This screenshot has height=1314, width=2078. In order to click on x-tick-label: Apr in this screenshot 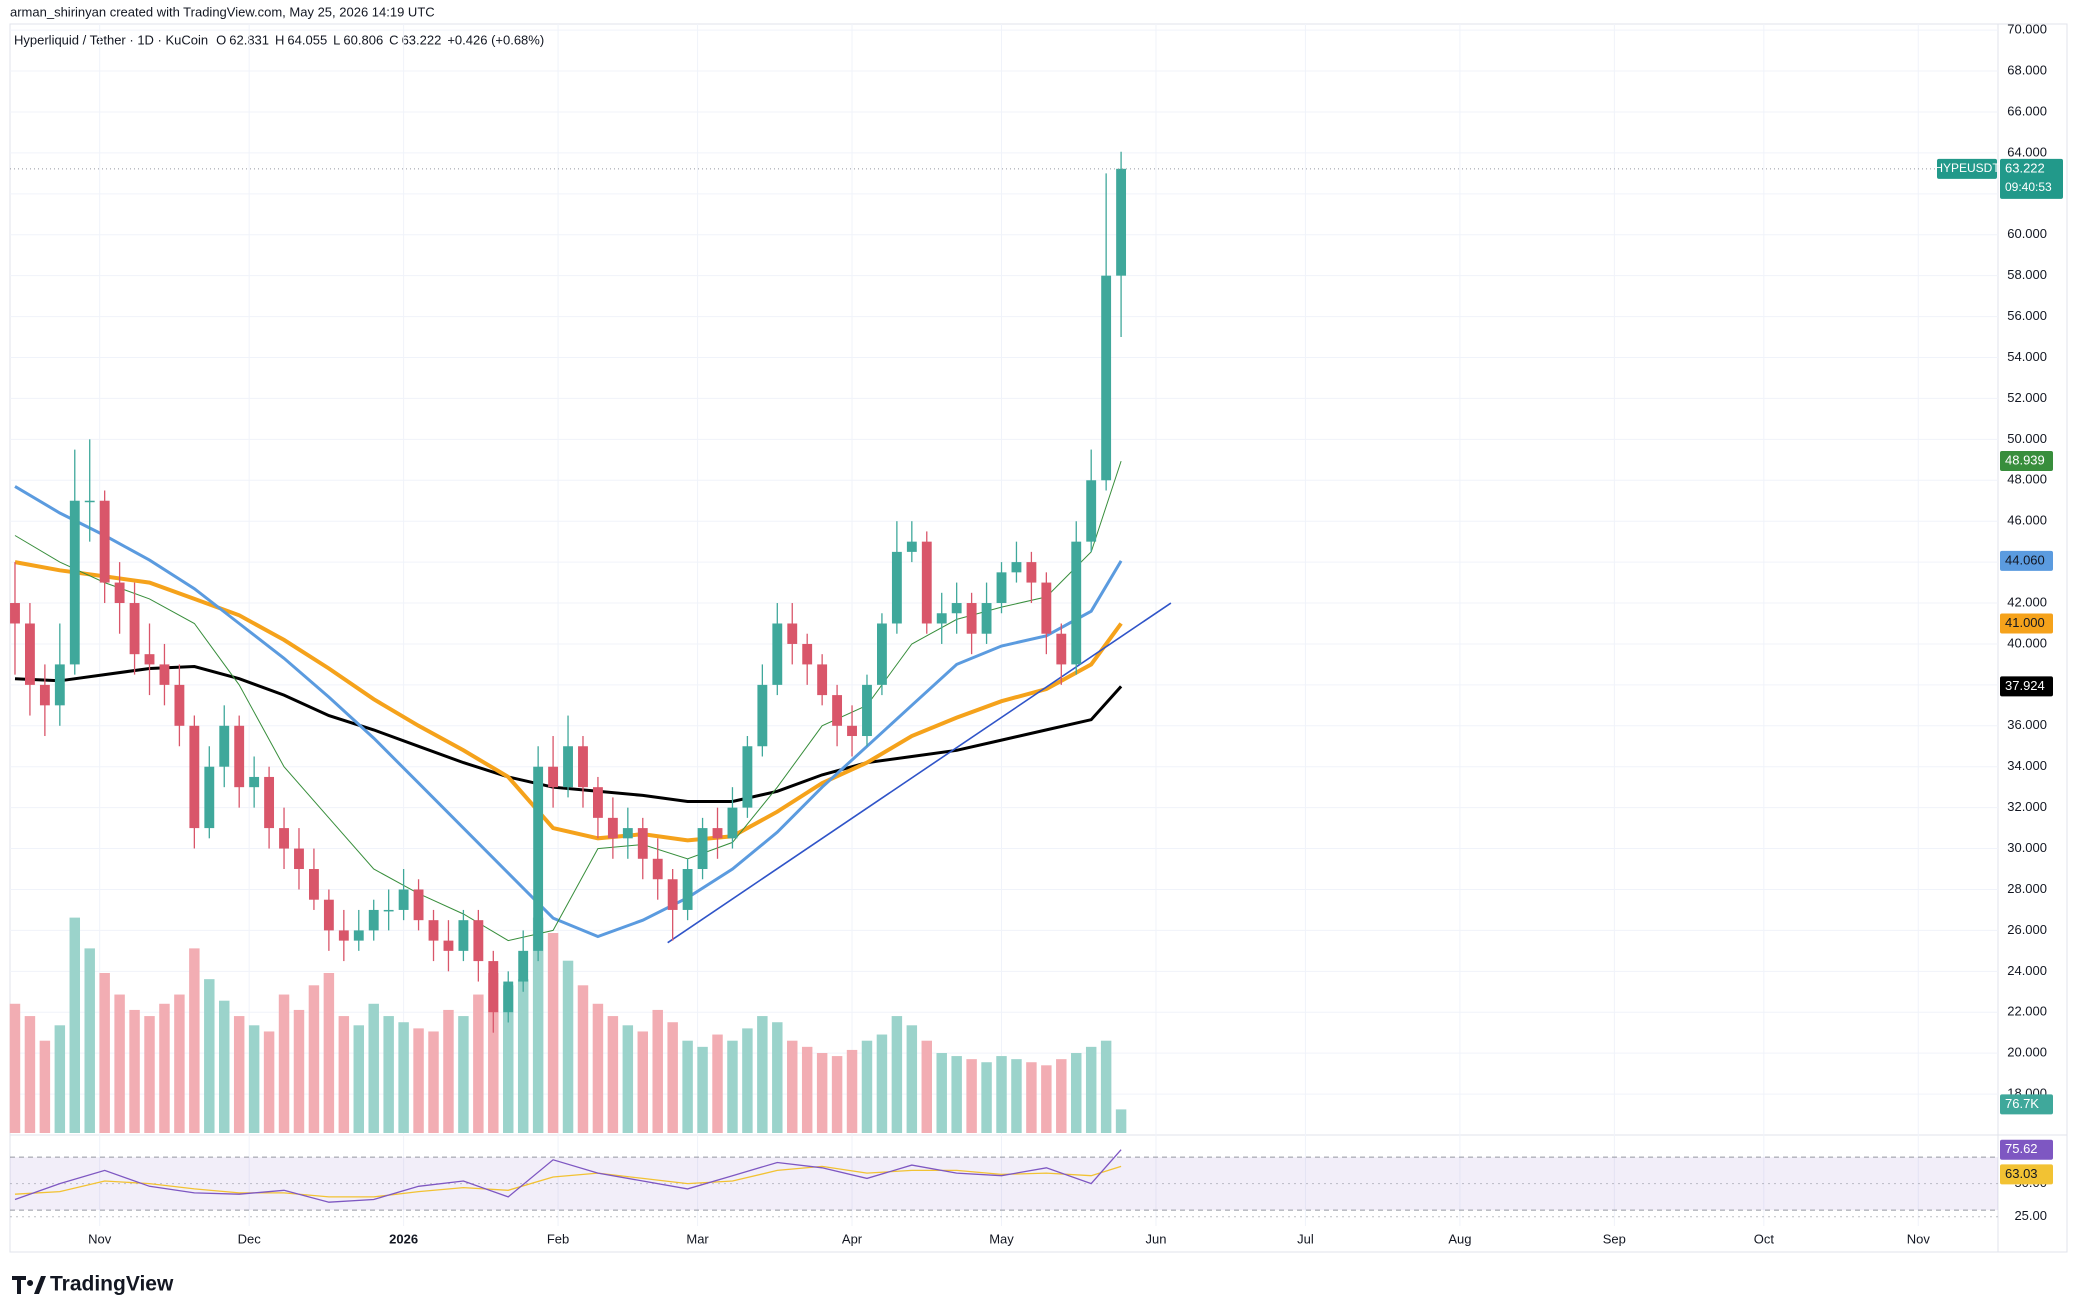, I will do `click(852, 1238)`.